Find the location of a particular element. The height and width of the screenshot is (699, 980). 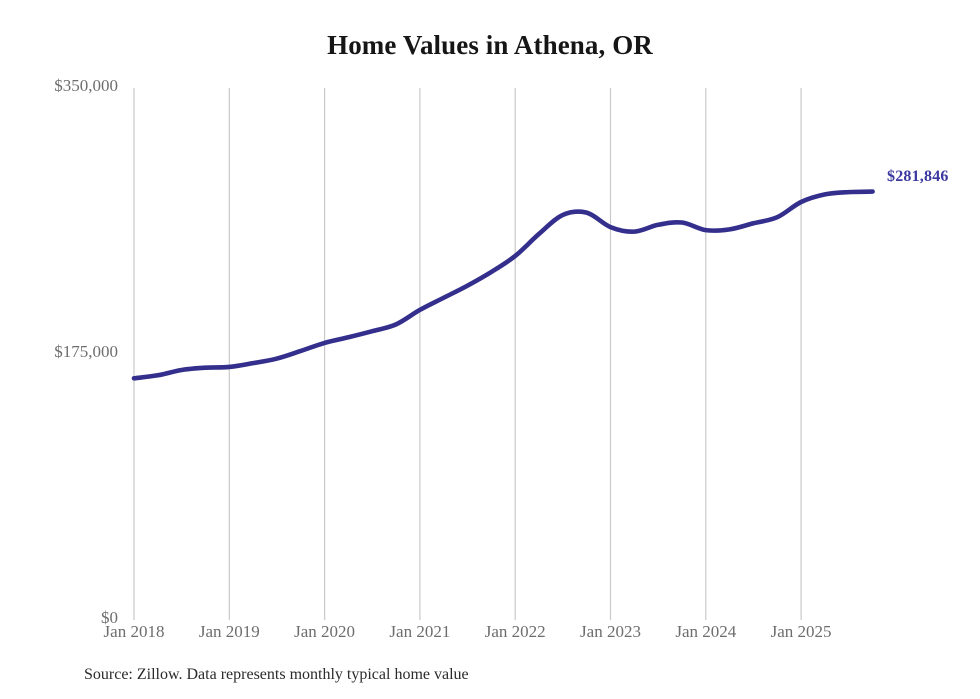

y-axis: $350,000 $175,000 $0 is located at coordinates (59, 349).